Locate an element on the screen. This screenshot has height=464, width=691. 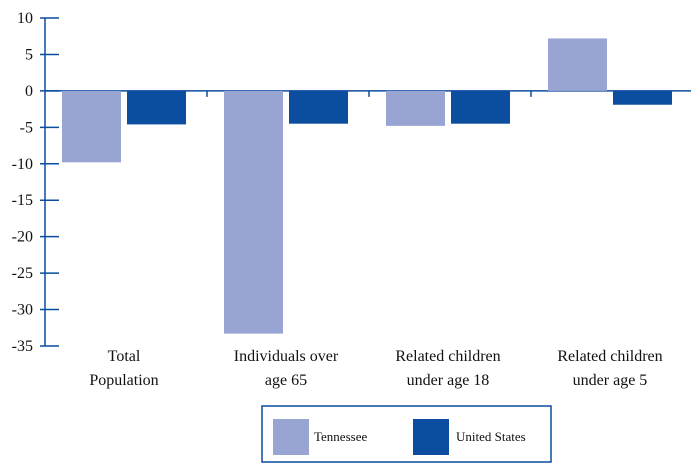
category-label: Population is located at coordinates (123, 380).